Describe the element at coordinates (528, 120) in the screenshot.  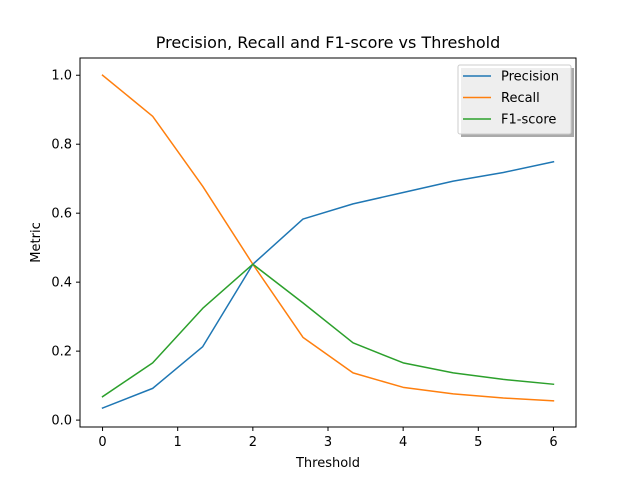
I see `legend-label-f1-score: F1-score` at that location.